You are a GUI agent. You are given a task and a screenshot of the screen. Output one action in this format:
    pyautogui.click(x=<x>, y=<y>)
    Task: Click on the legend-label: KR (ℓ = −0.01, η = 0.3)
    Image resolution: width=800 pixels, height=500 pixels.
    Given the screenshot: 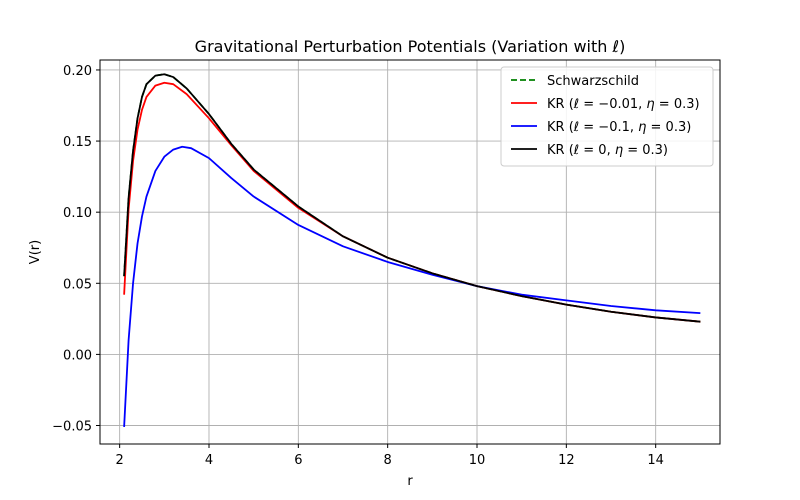 What is the action you would take?
    pyautogui.click(x=623, y=104)
    